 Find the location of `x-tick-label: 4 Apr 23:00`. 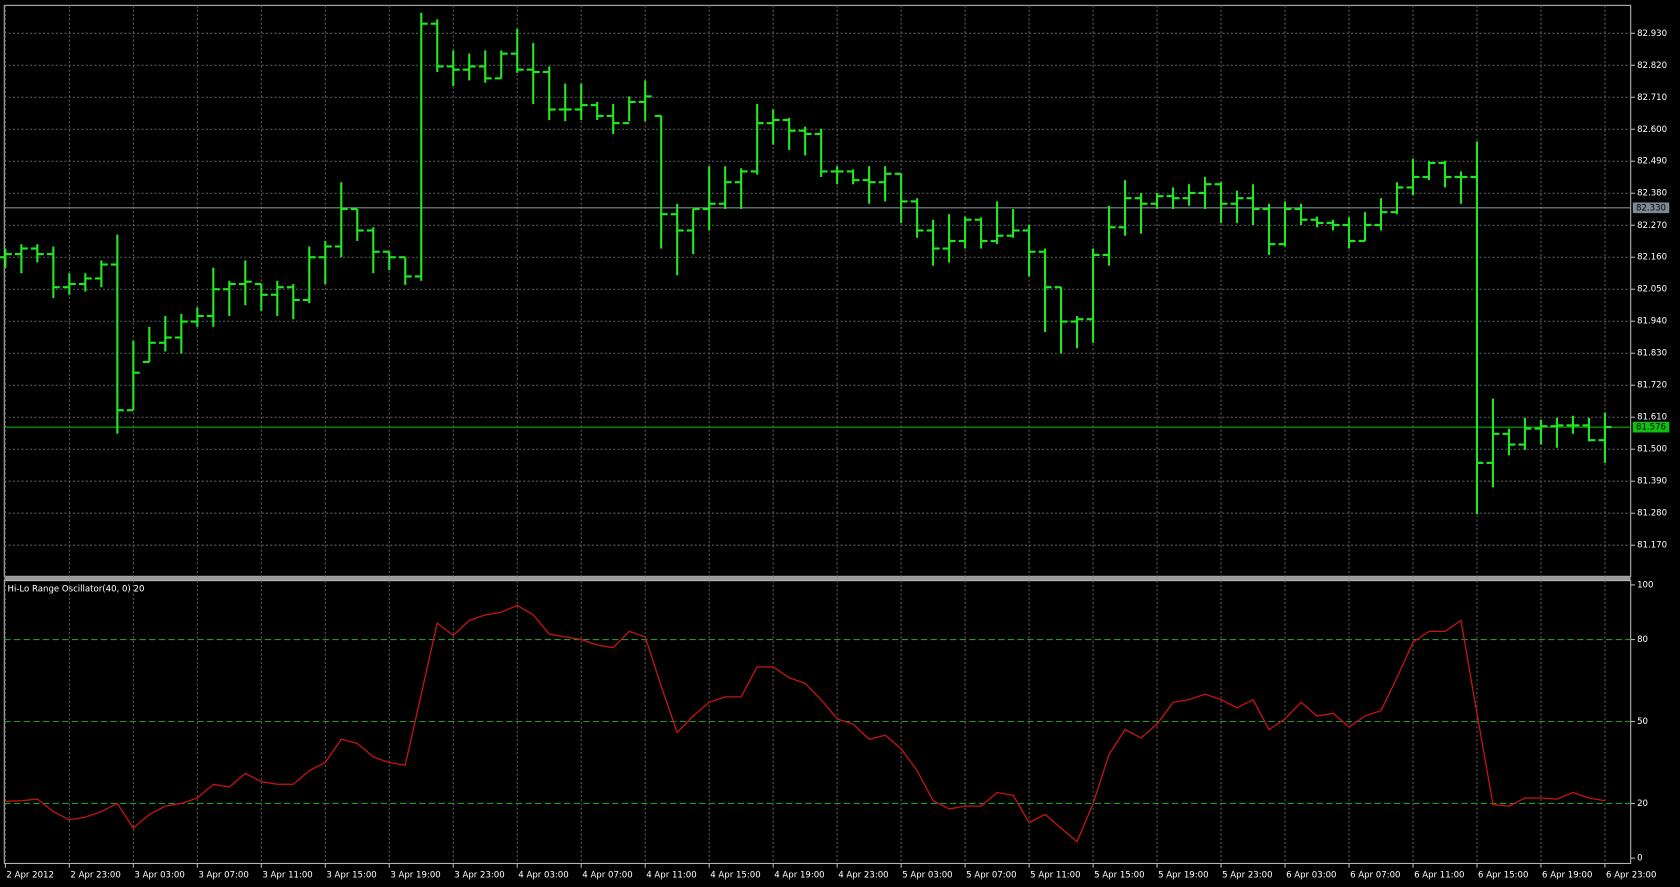

x-tick-label: 4 Apr 23:00 is located at coordinates (863, 876).